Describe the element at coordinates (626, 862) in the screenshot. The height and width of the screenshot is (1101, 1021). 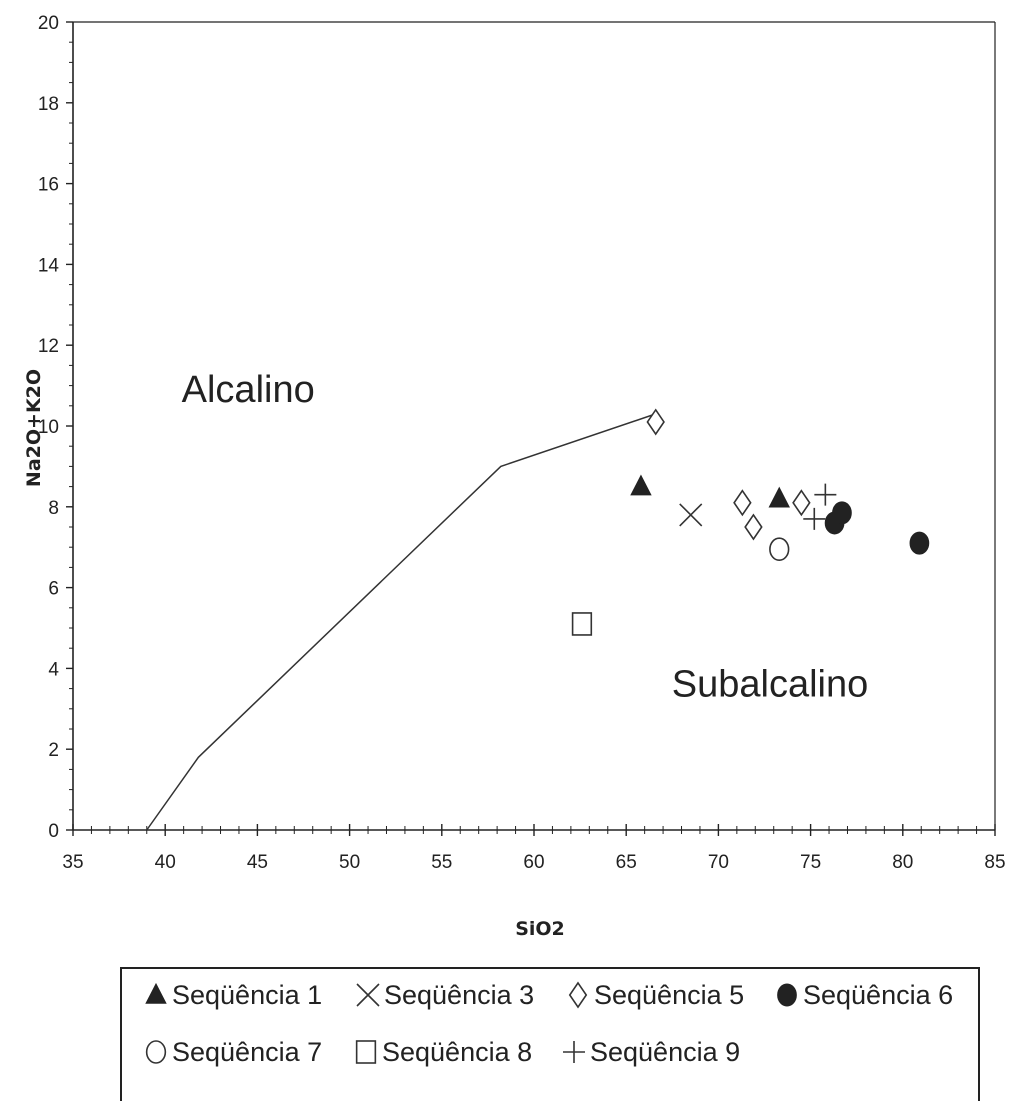
I see `x-tick-label: 65` at that location.